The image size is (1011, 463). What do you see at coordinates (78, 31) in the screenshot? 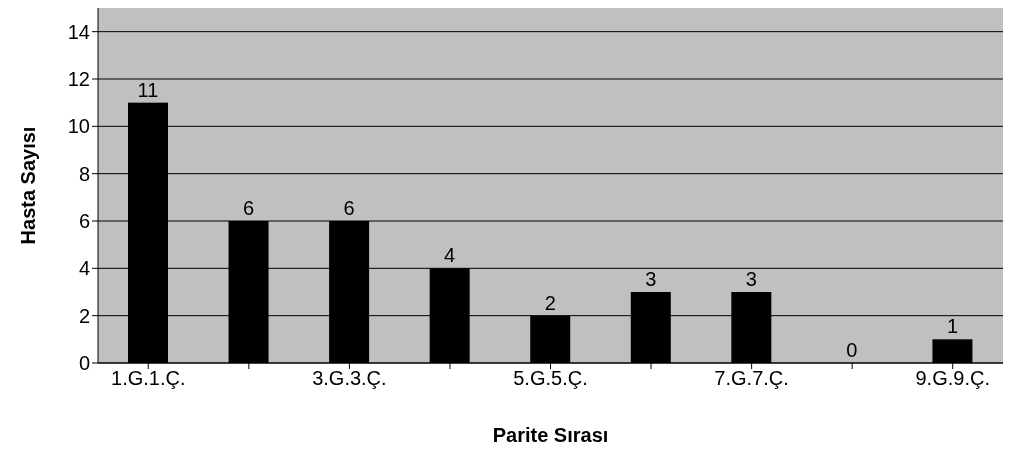
I see `y-tick-label: 14` at bounding box center [78, 31].